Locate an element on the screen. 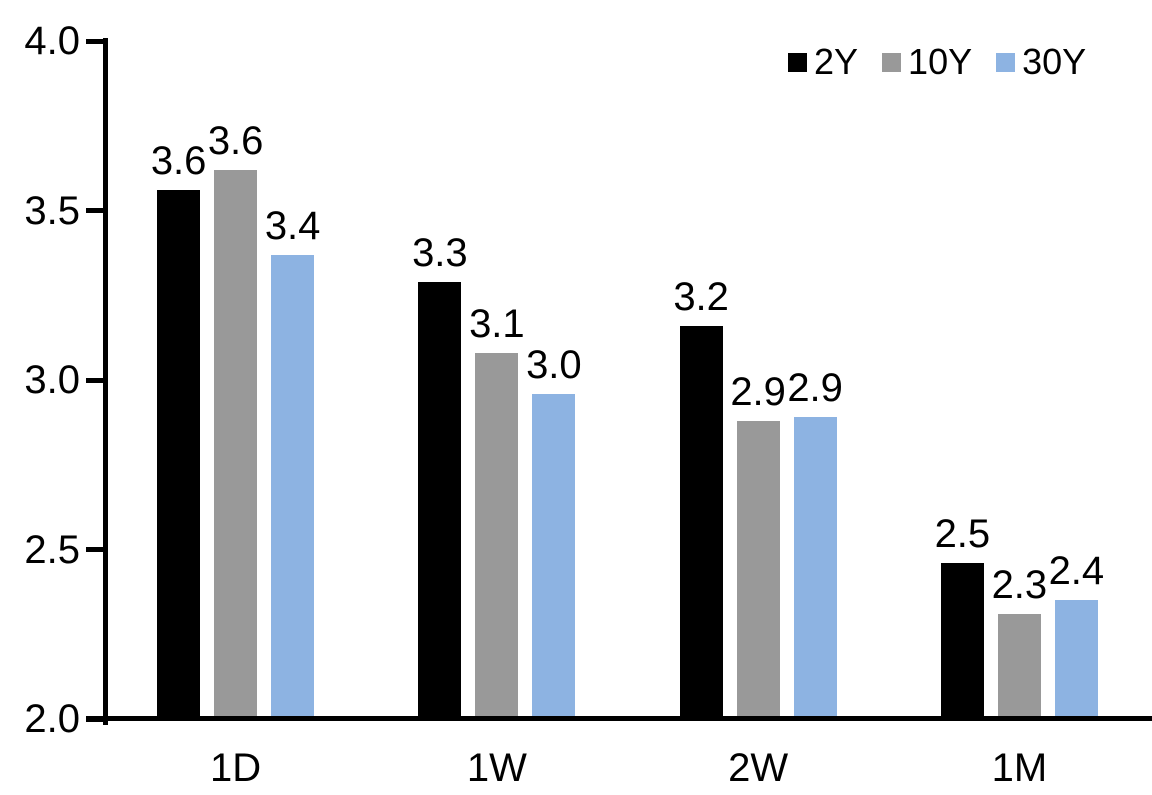  bar-30y-2w is located at coordinates (815, 566).